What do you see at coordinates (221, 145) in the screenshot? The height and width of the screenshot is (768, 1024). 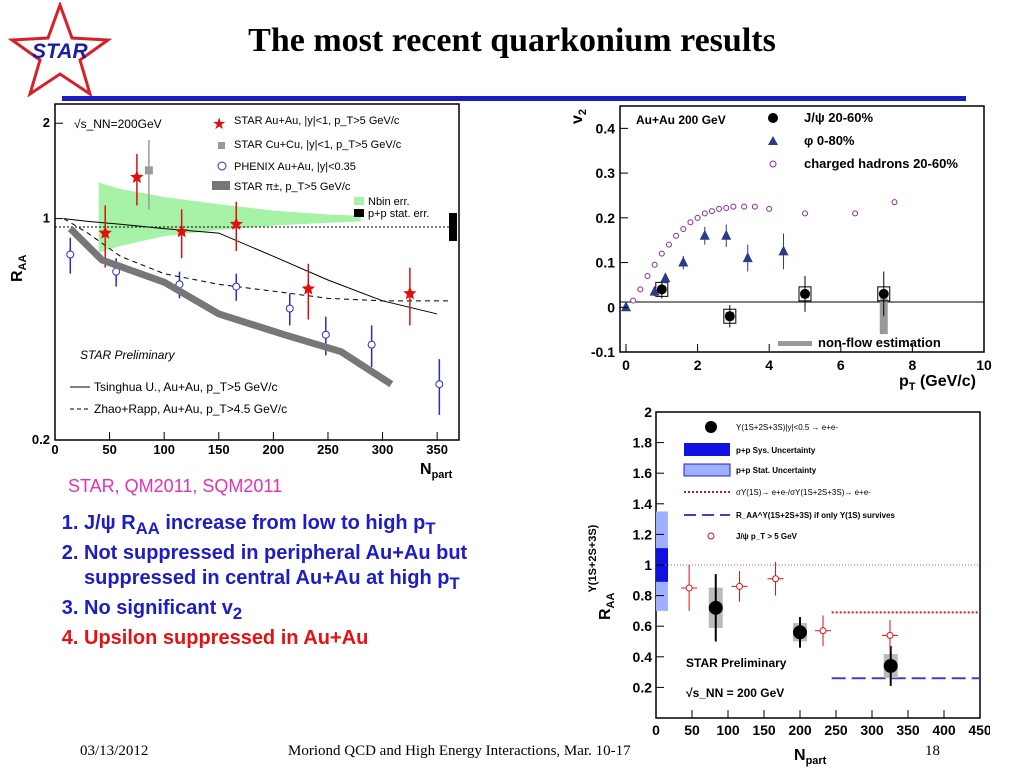 I see `legend-star-cucu-marker` at bounding box center [221, 145].